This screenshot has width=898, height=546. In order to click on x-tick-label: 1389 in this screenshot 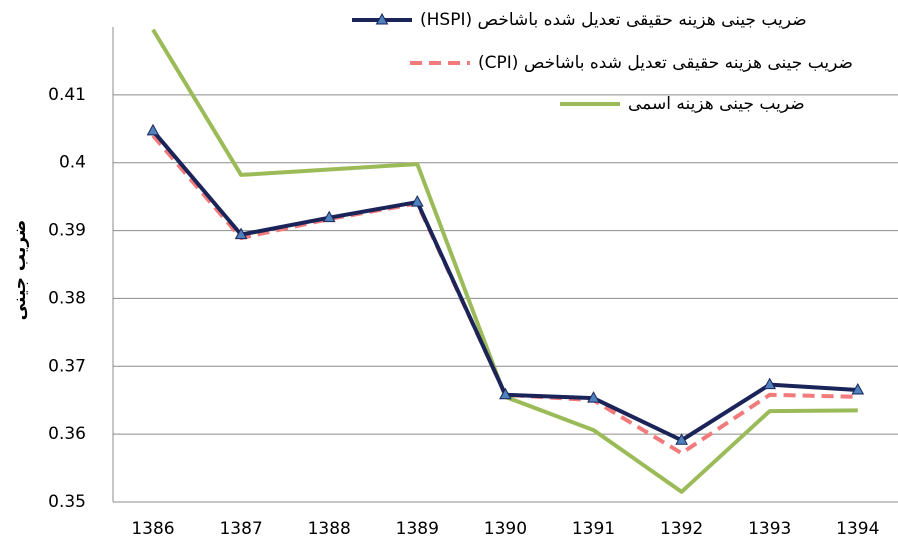, I will do `click(417, 529)`.